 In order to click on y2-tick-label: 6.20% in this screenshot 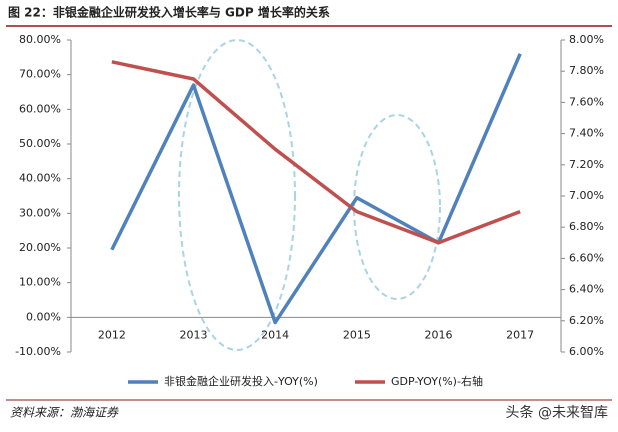, I will do `click(586, 320)`.